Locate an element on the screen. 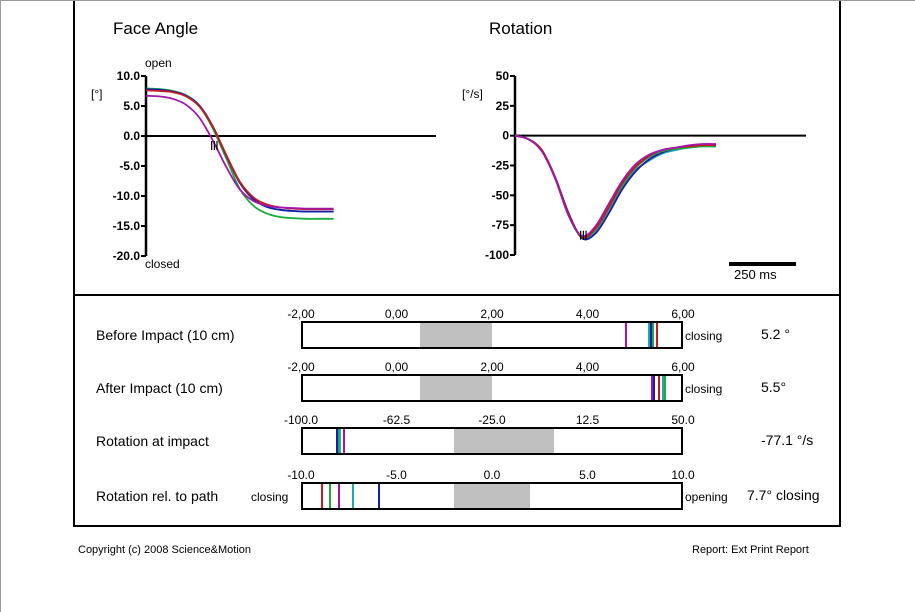 This screenshot has width=915, height=612. bar-tick-label: 10.0 is located at coordinates (683, 475).